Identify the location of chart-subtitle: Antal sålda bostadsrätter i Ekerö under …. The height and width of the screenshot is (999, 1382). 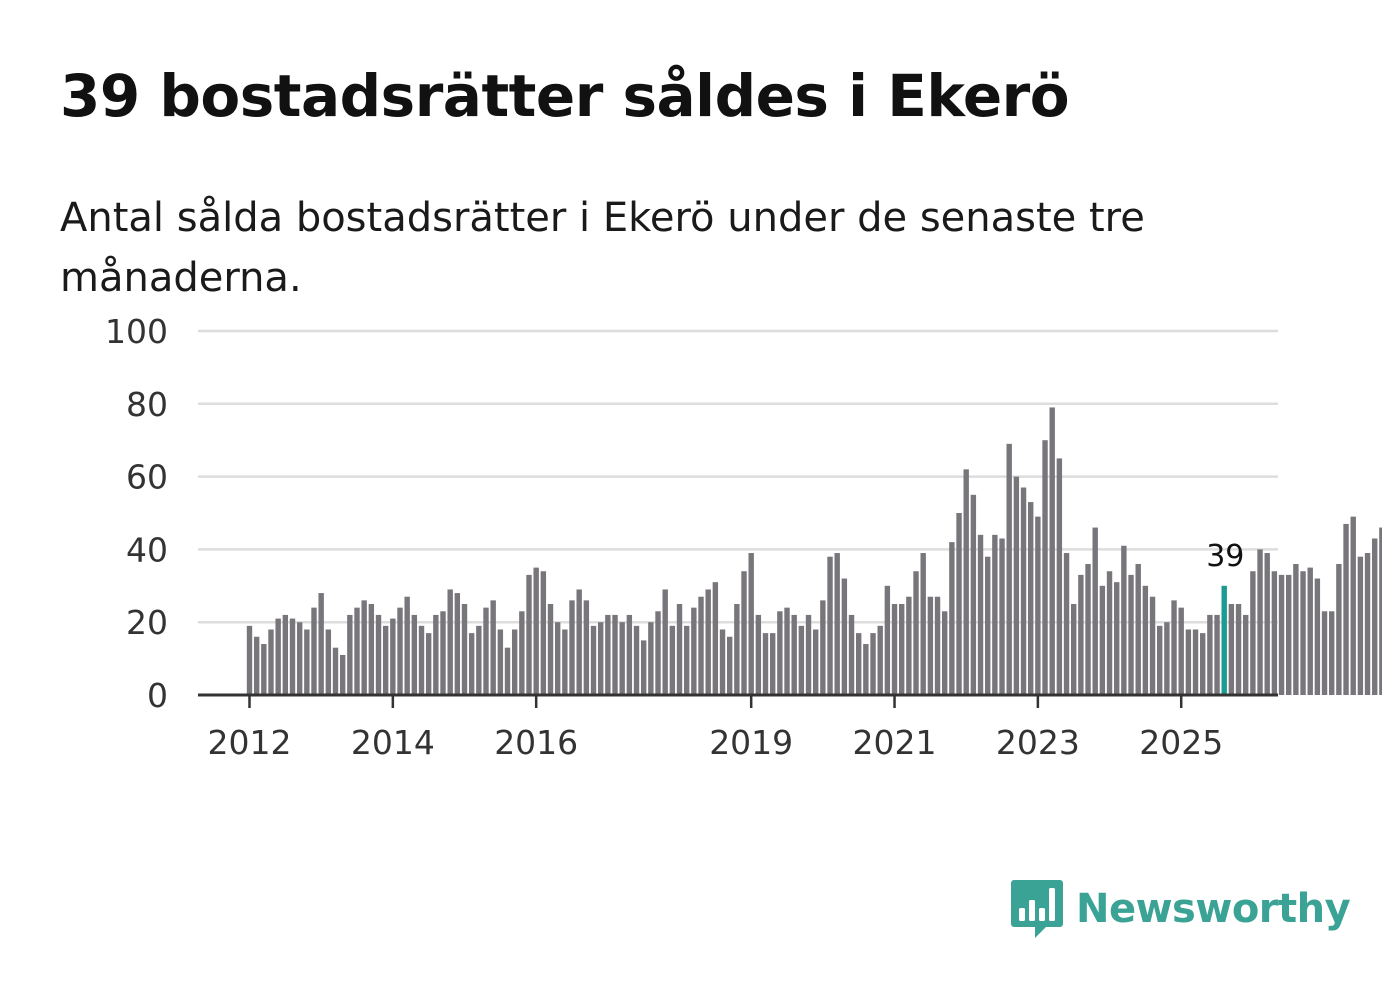
(602, 248).